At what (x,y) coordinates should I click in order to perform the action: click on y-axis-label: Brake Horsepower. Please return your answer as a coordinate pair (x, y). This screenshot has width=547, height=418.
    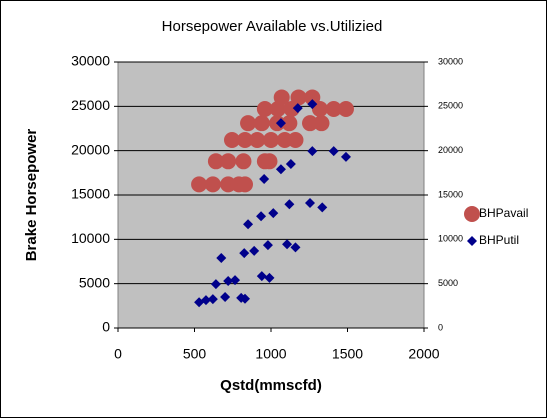
    Looking at the image, I should click on (31, 195).